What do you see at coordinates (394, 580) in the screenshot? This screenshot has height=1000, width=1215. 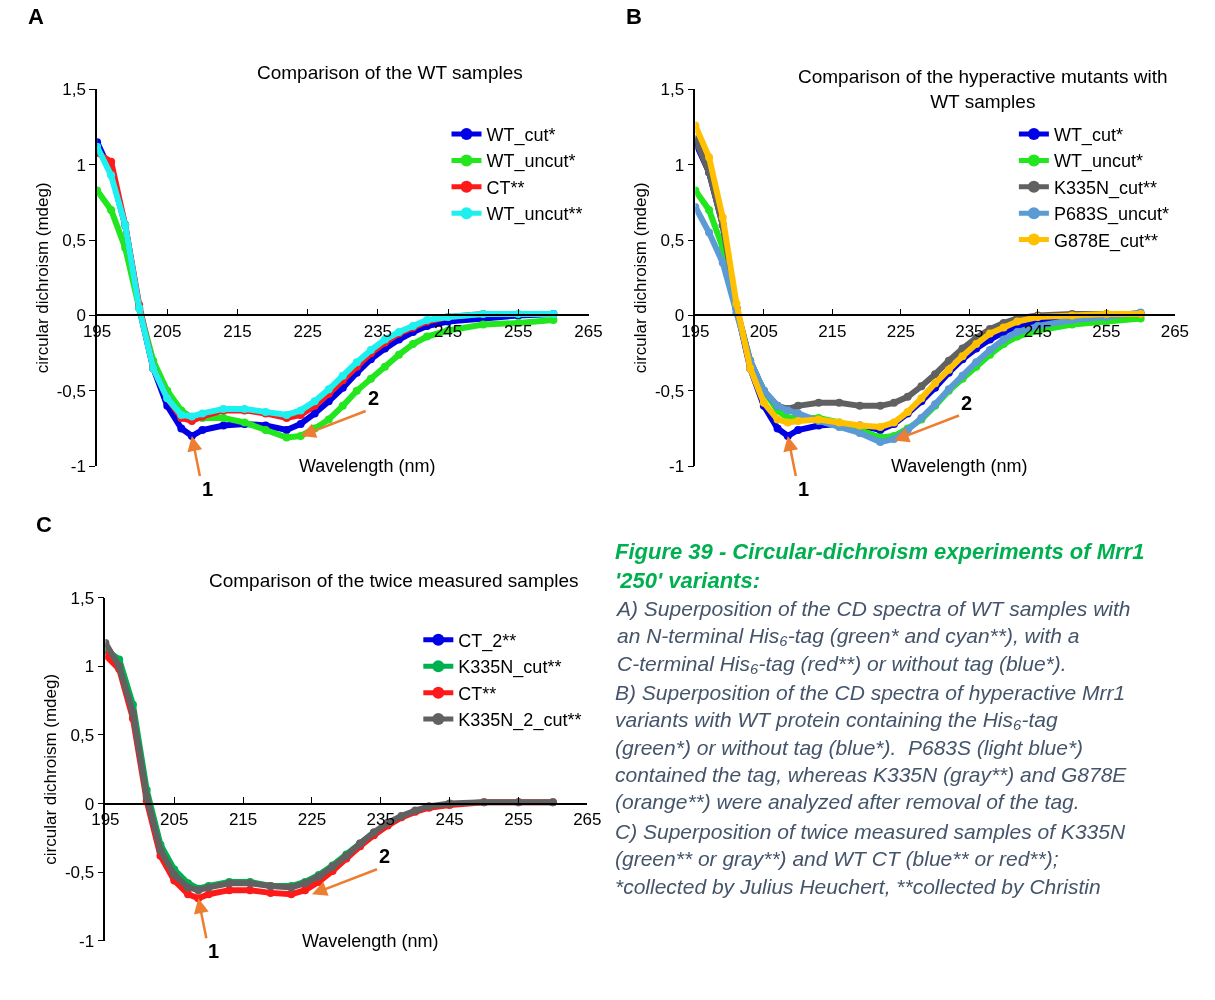 I see `chart-title: Comparison of the twice measured samples` at bounding box center [394, 580].